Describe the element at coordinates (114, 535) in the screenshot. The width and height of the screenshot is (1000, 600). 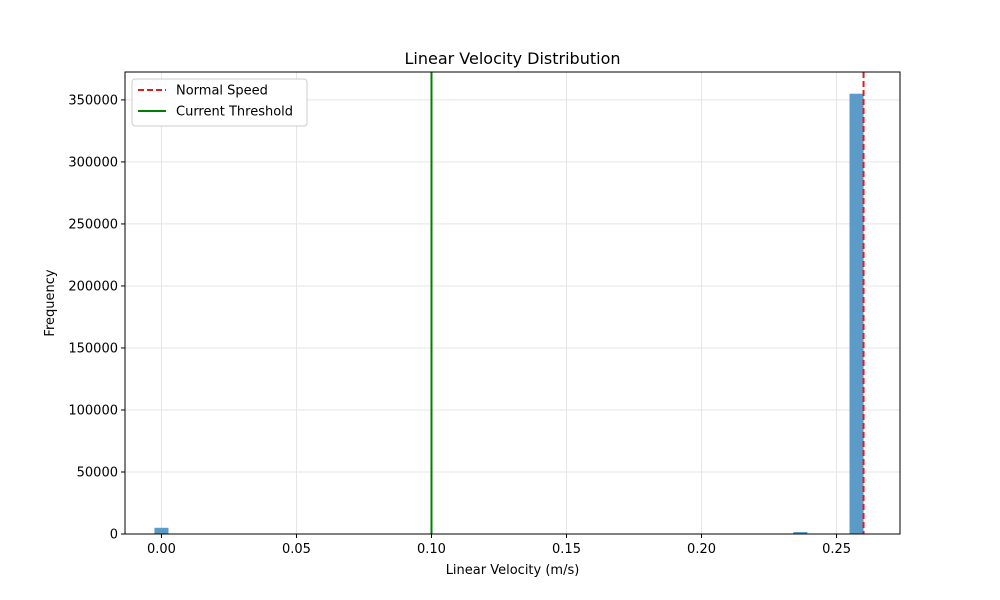
I see `y-tick-label: 0` at that location.